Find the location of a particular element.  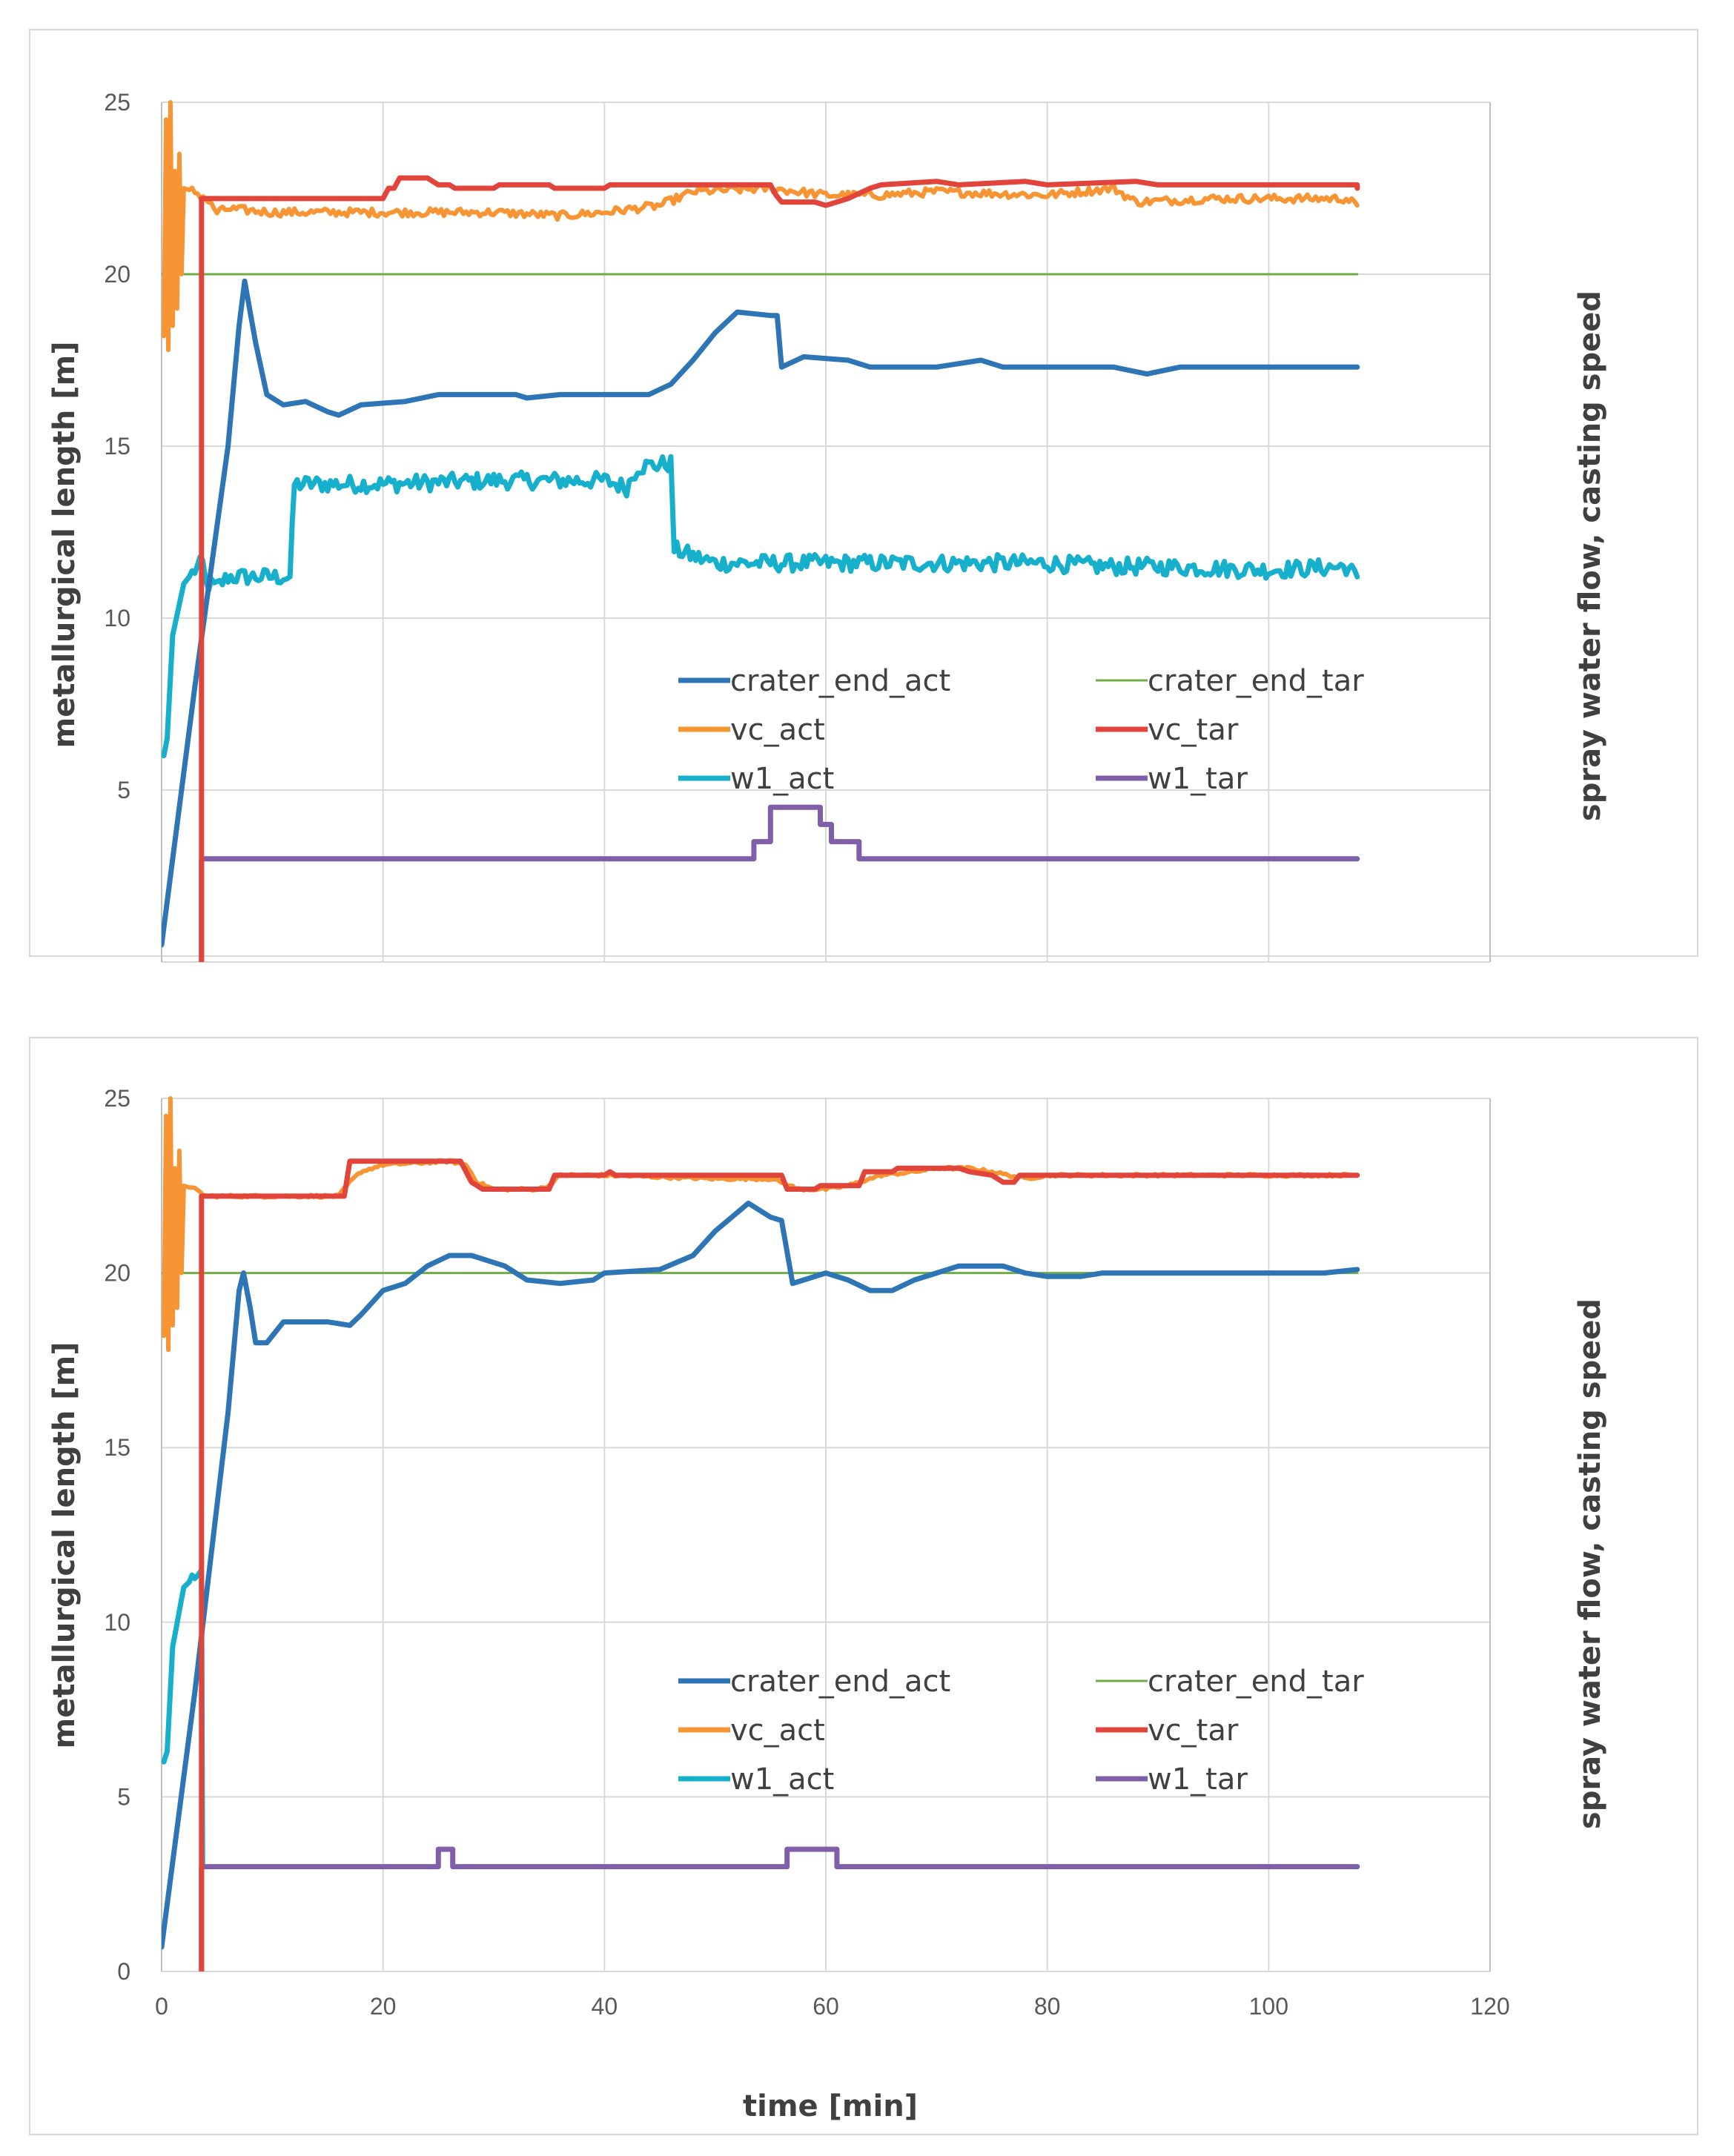

x-tick-label: 0 is located at coordinates (161, 2007).